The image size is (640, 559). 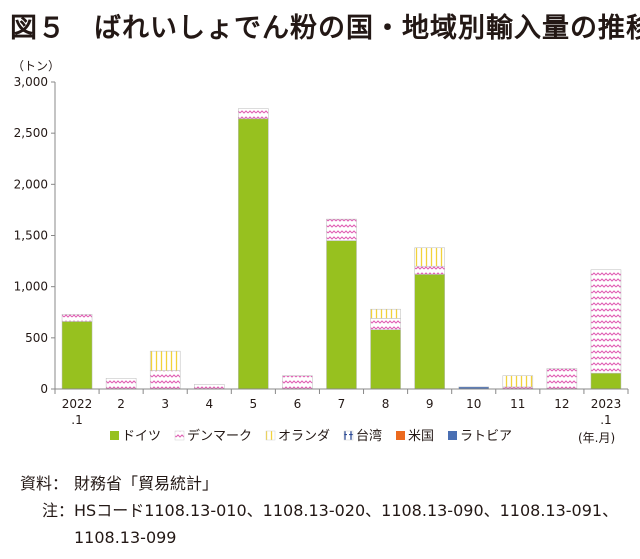 I want to click on y-tick-label: 2,000, so click(x=31, y=184).